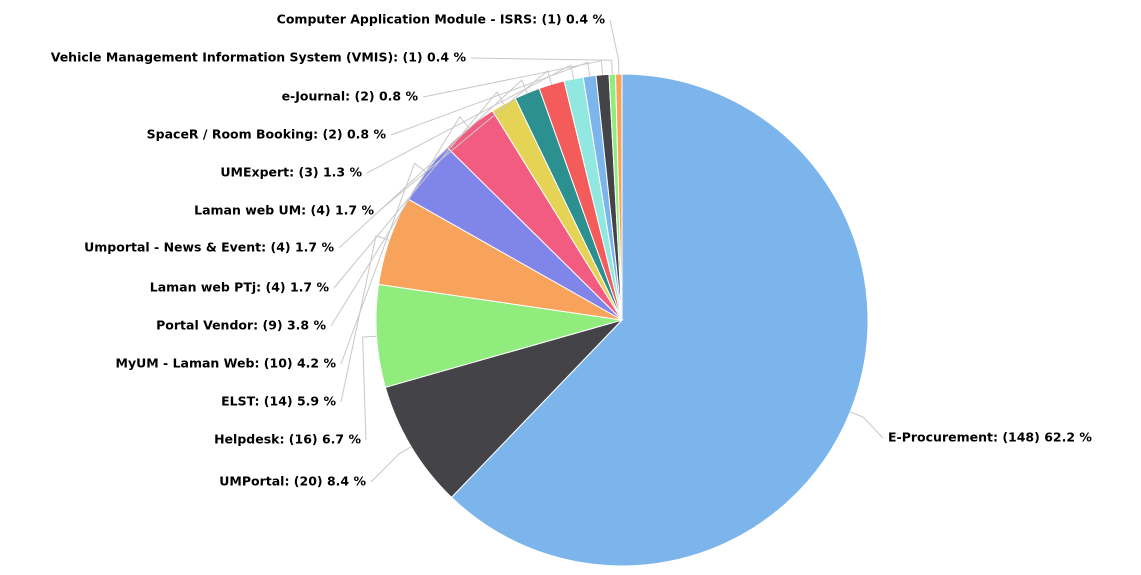 The height and width of the screenshot is (575, 1141). I want to click on data-label: Umportal - News & Event: (4) 1.7 %, so click(209, 247).